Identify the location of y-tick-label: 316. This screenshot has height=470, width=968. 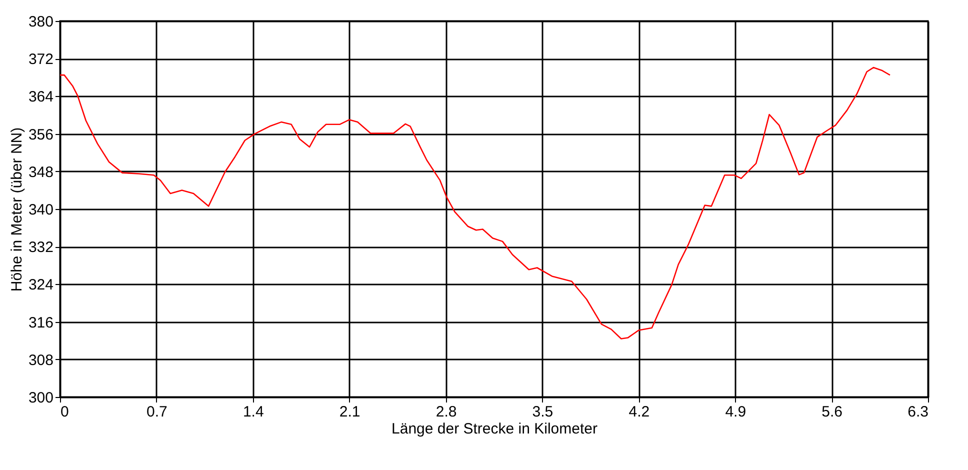
(41, 323).